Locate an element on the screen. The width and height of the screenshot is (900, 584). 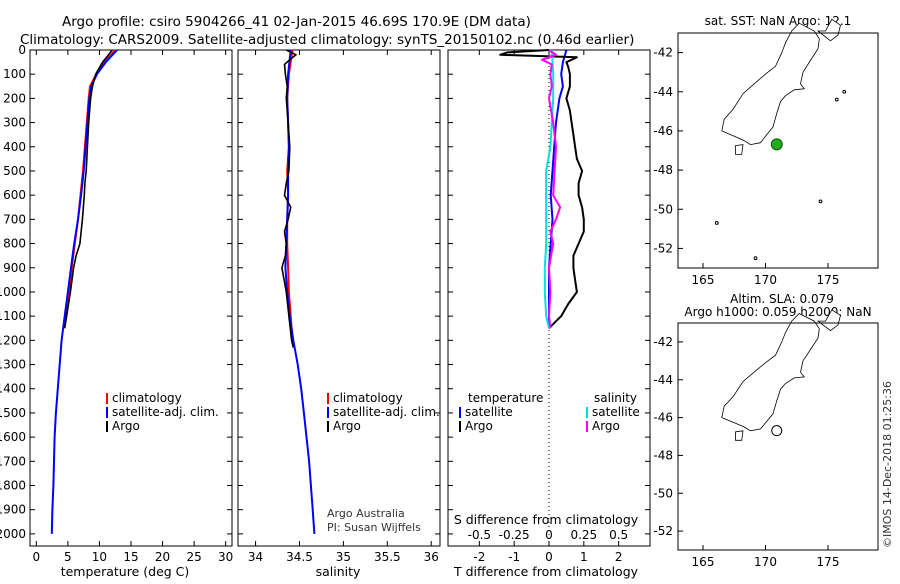
sal-argo-line is located at coordinates (289, 198).